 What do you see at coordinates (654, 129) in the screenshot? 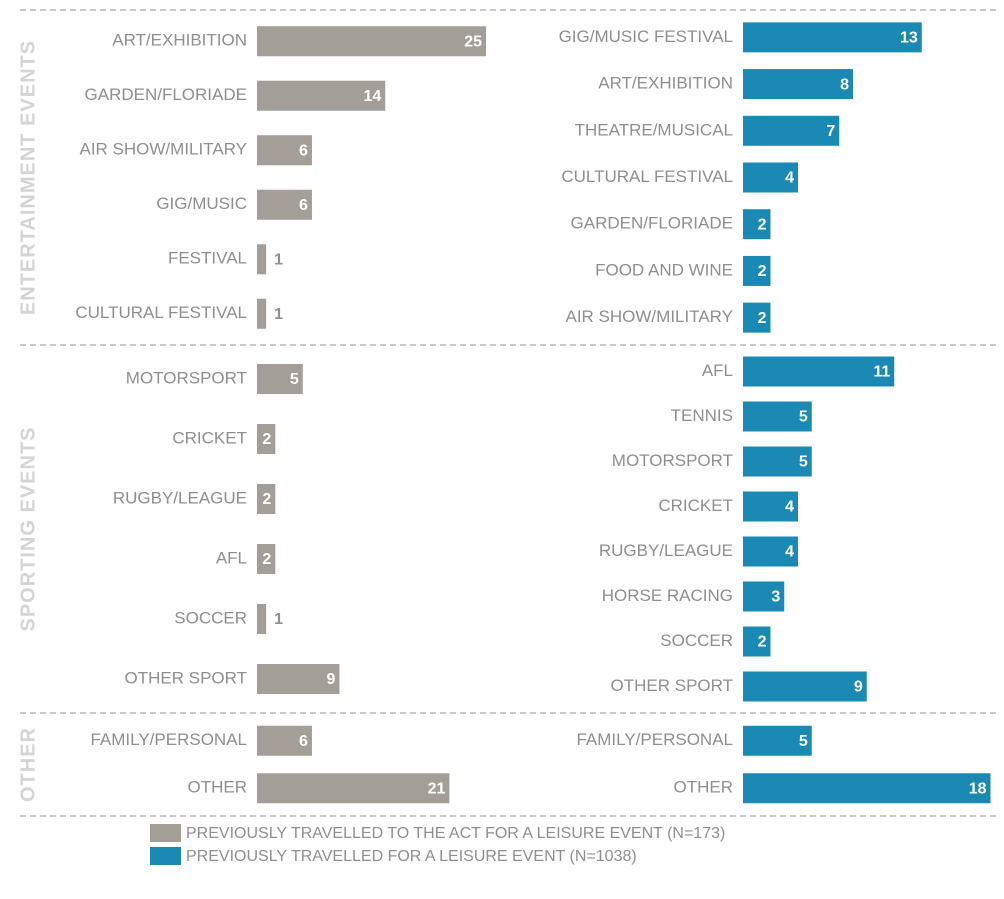
I see `category-label: THEATRE/MUSICAL` at bounding box center [654, 129].